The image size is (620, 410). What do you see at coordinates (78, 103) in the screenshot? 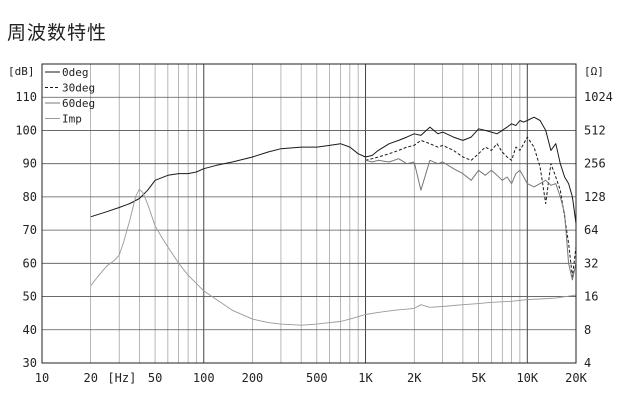
I see `legend-label: 60deg` at bounding box center [78, 103].